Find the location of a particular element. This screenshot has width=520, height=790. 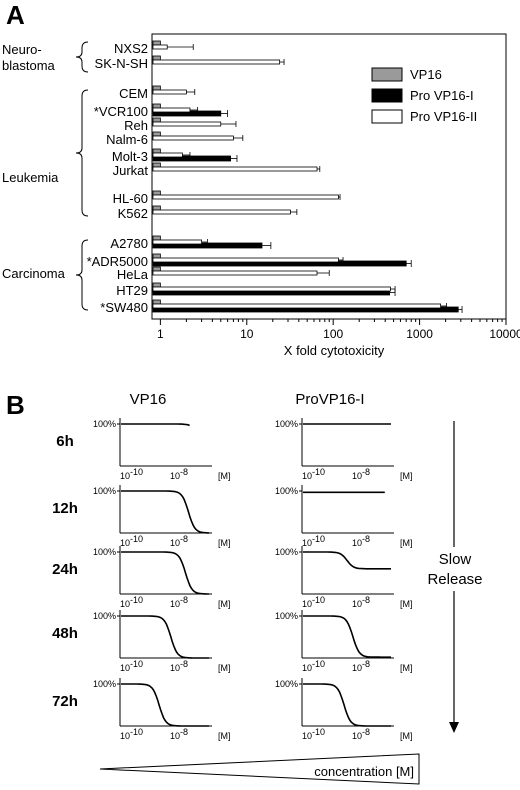

category-label: A2780 is located at coordinates (129, 243).